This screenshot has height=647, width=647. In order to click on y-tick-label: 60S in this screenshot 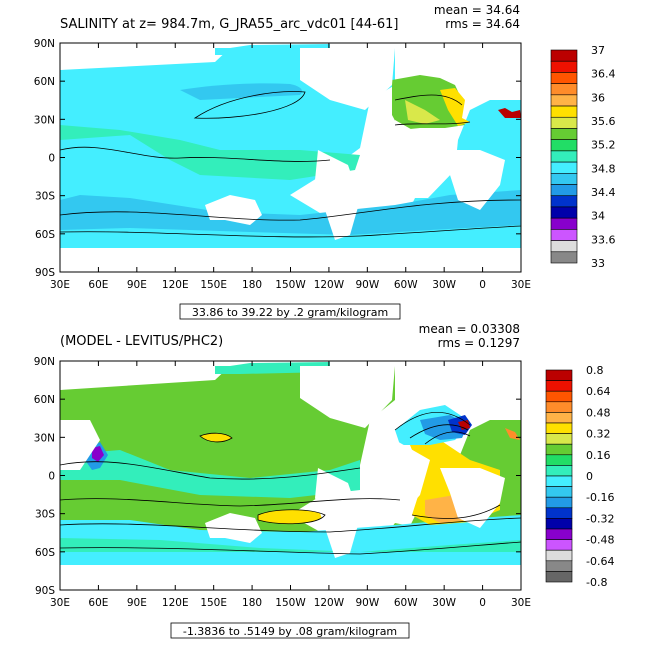, I will do `click(45, 553)`.